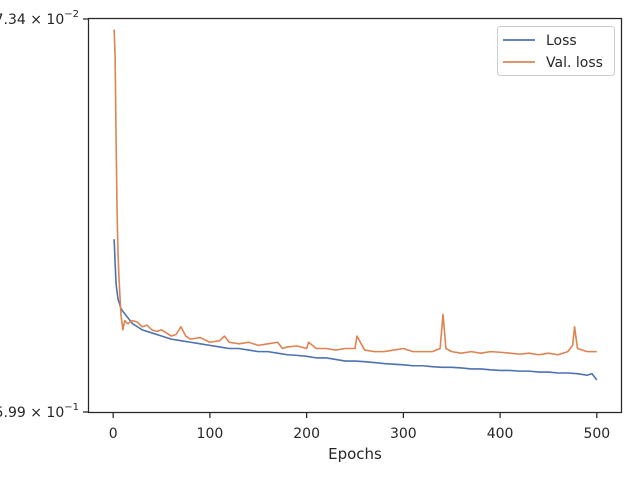 Image resolution: width=640 pixels, height=480 pixels. Describe the element at coordinates (39, 411) in the screenshot. I see `y-tick-label: 5.99 × 10⁻¹` at that location.